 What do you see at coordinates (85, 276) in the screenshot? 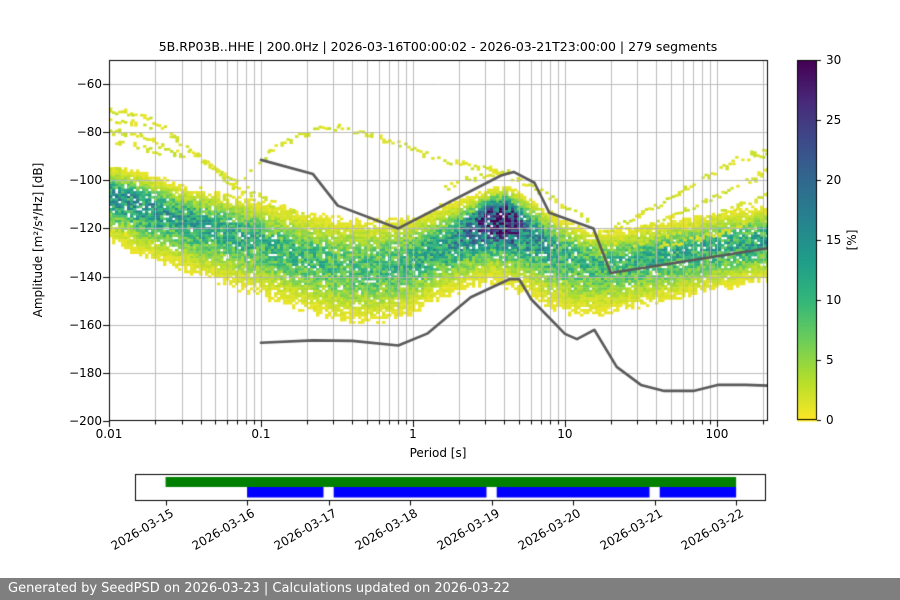
I see `y-tick-label: −140` at bounding box center [85, 276].